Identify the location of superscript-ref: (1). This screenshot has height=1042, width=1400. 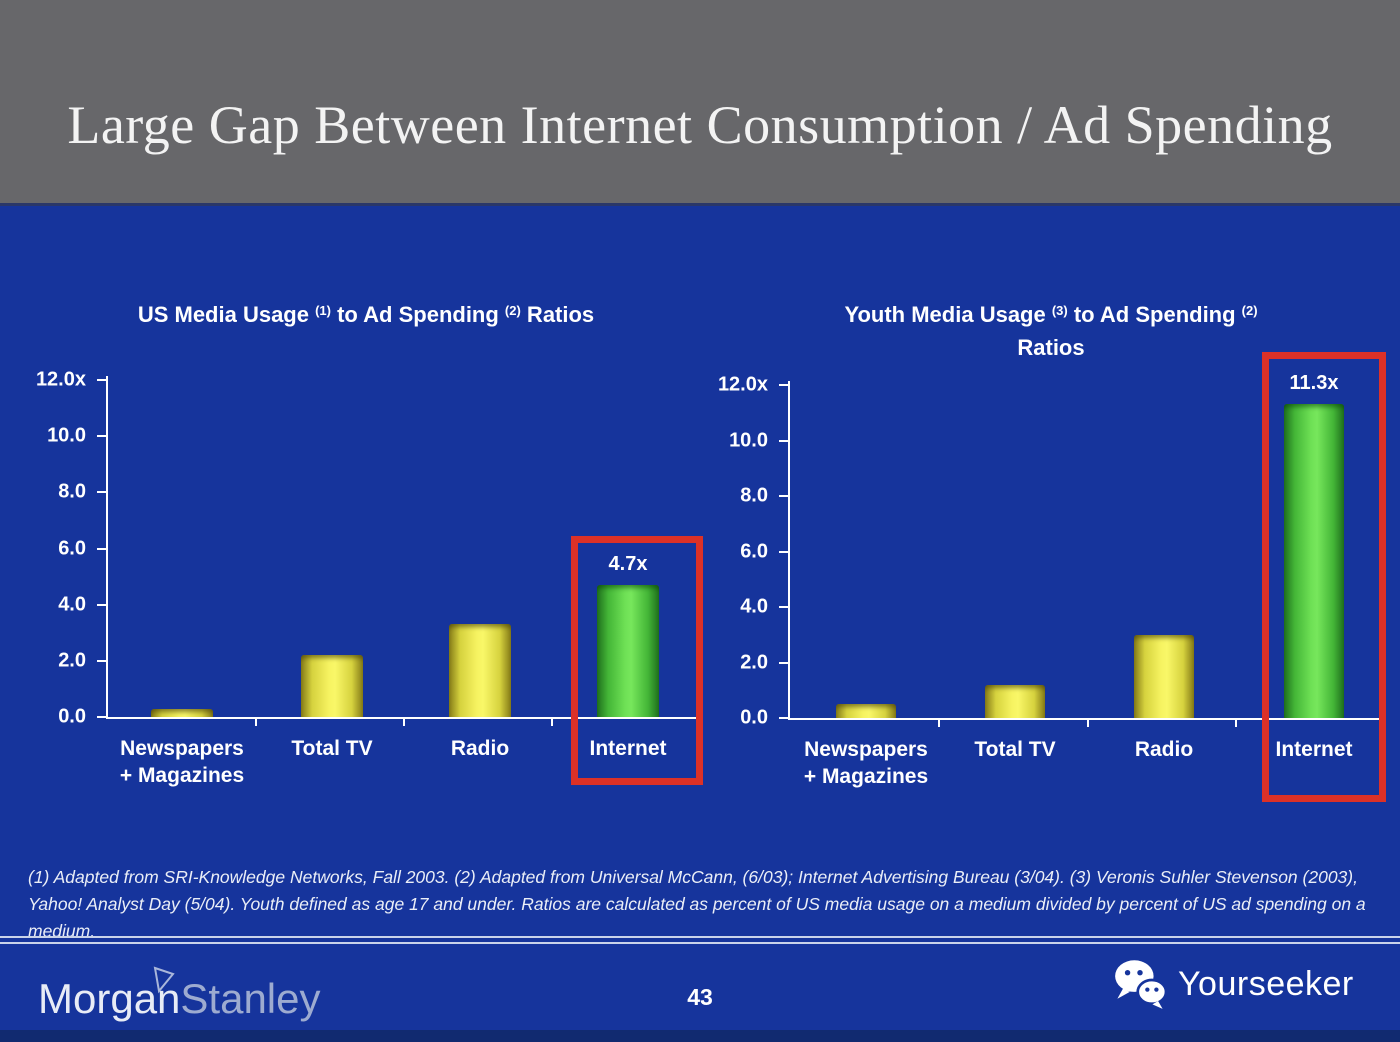
(323, 310).